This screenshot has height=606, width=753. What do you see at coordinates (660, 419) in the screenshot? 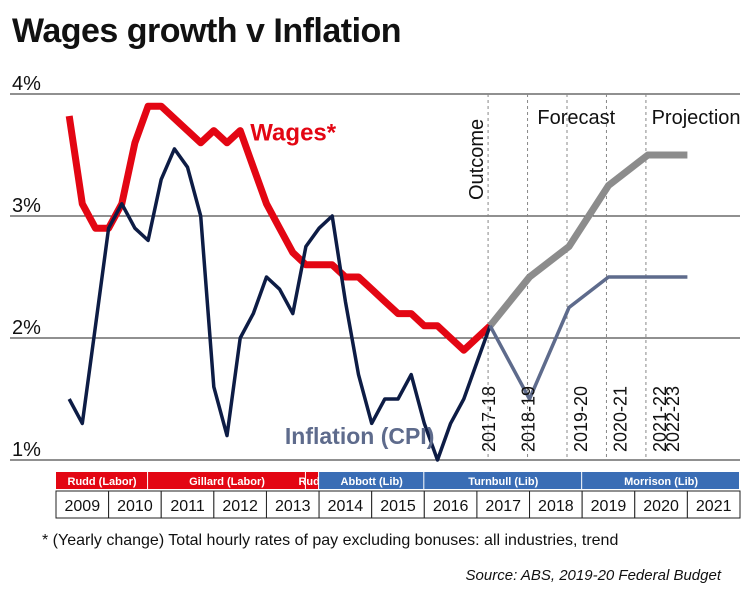
I see `fiscal-year-label: 2021-22` at bounding box center [660, 419].